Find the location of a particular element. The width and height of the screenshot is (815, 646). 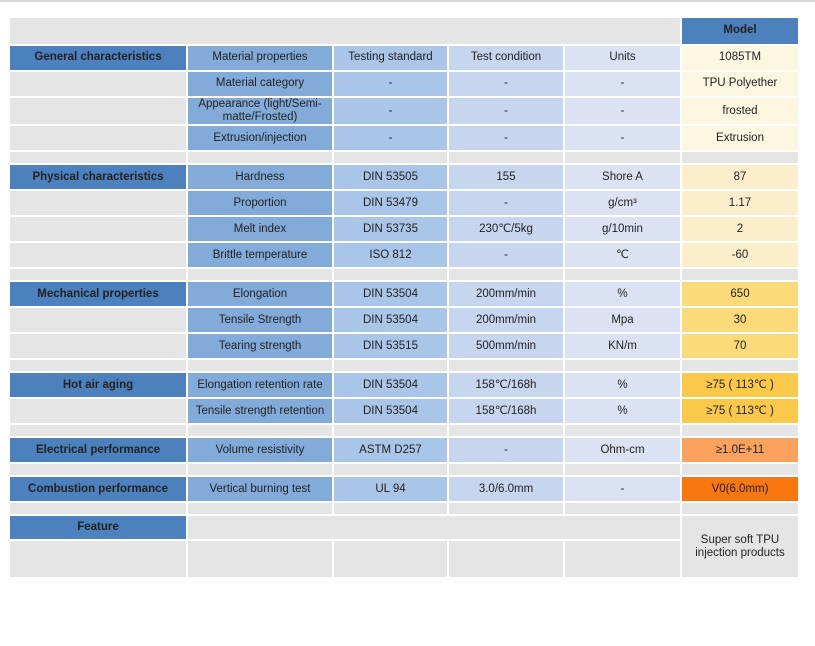

model-number-cell: 1085TM is located at coordinates (740, 58).